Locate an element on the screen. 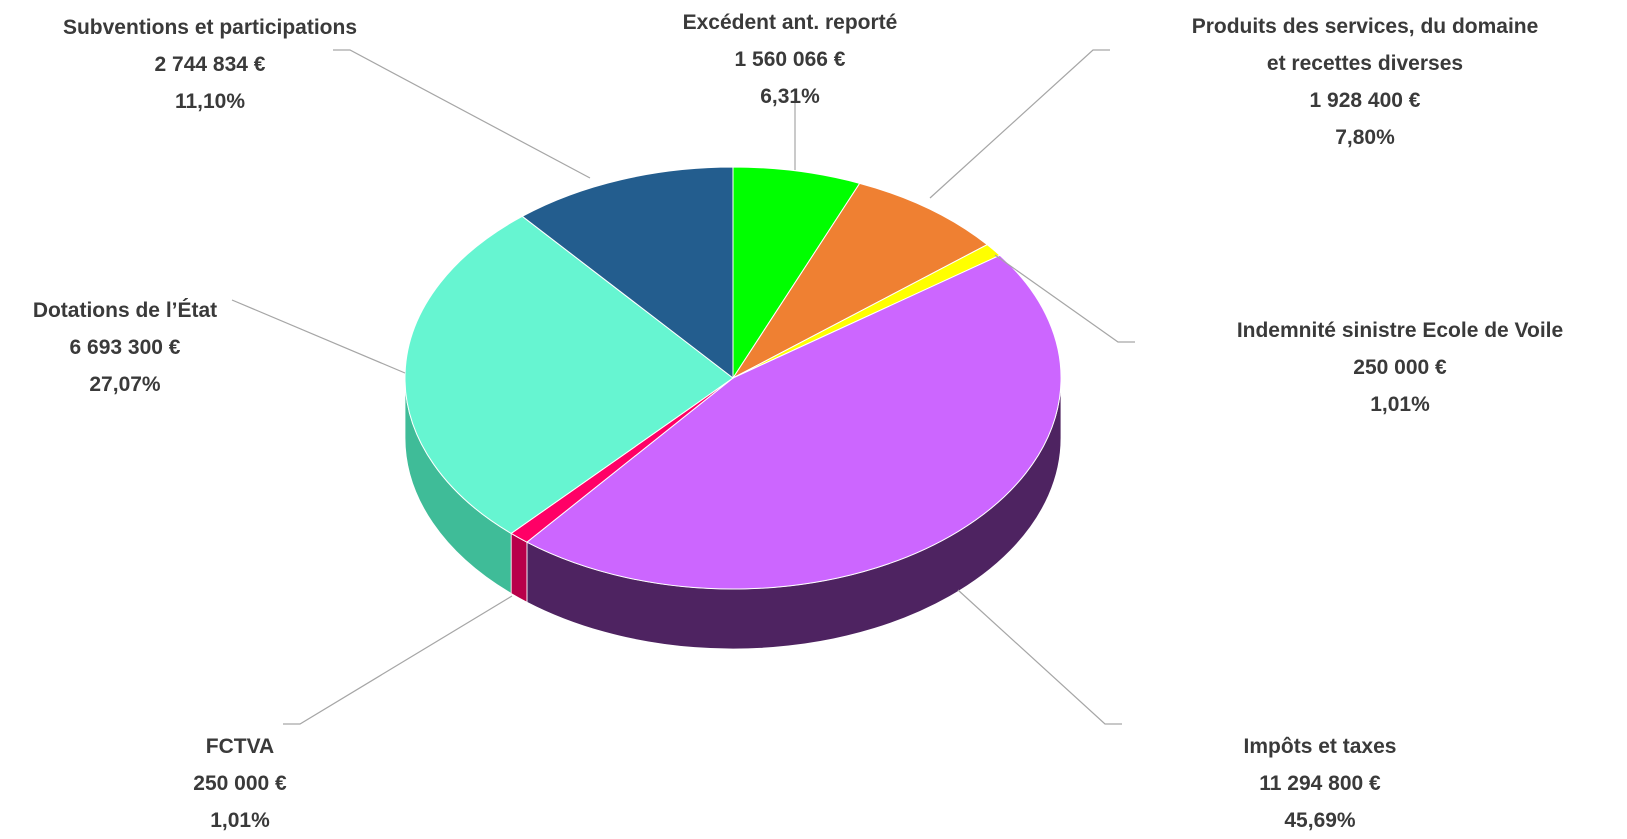 Image resolution: width=1627 pixels, height=839 pixels. label-impots-taxes: Impôts et taxes 11 294 800 € 45,69% is located at coordinates (1320, 783).